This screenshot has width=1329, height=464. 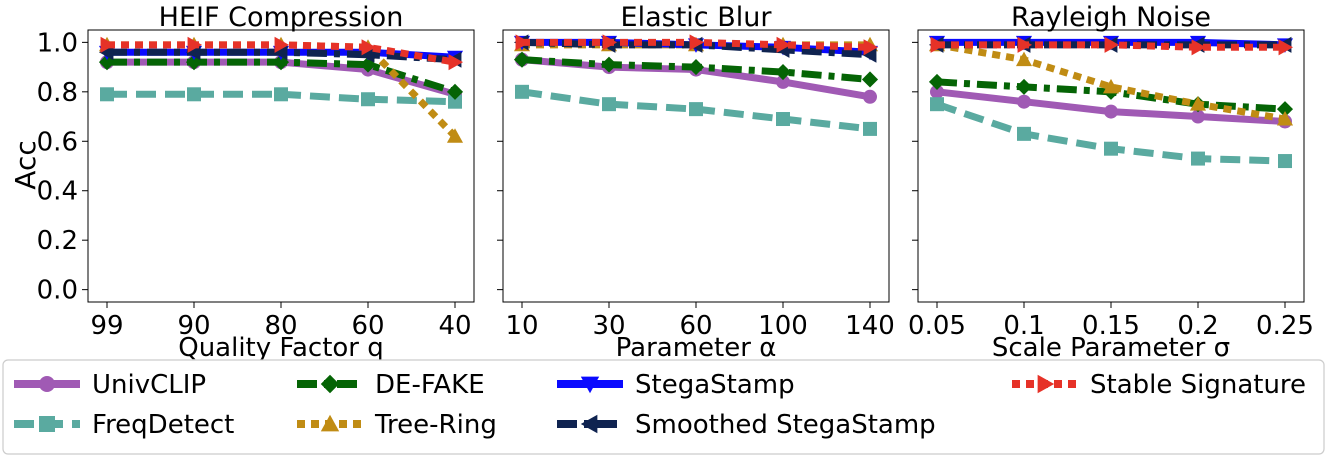 I want to click on y-tick-label: 0.0, so click(x=57, y=291).